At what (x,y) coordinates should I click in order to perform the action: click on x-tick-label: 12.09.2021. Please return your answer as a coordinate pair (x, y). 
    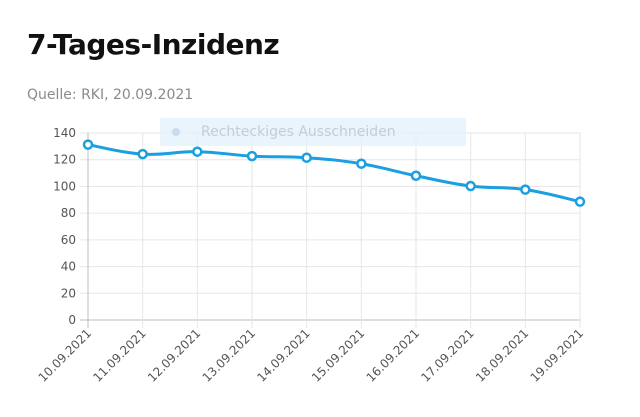
    Looking at the image, I should click on (174, 355).